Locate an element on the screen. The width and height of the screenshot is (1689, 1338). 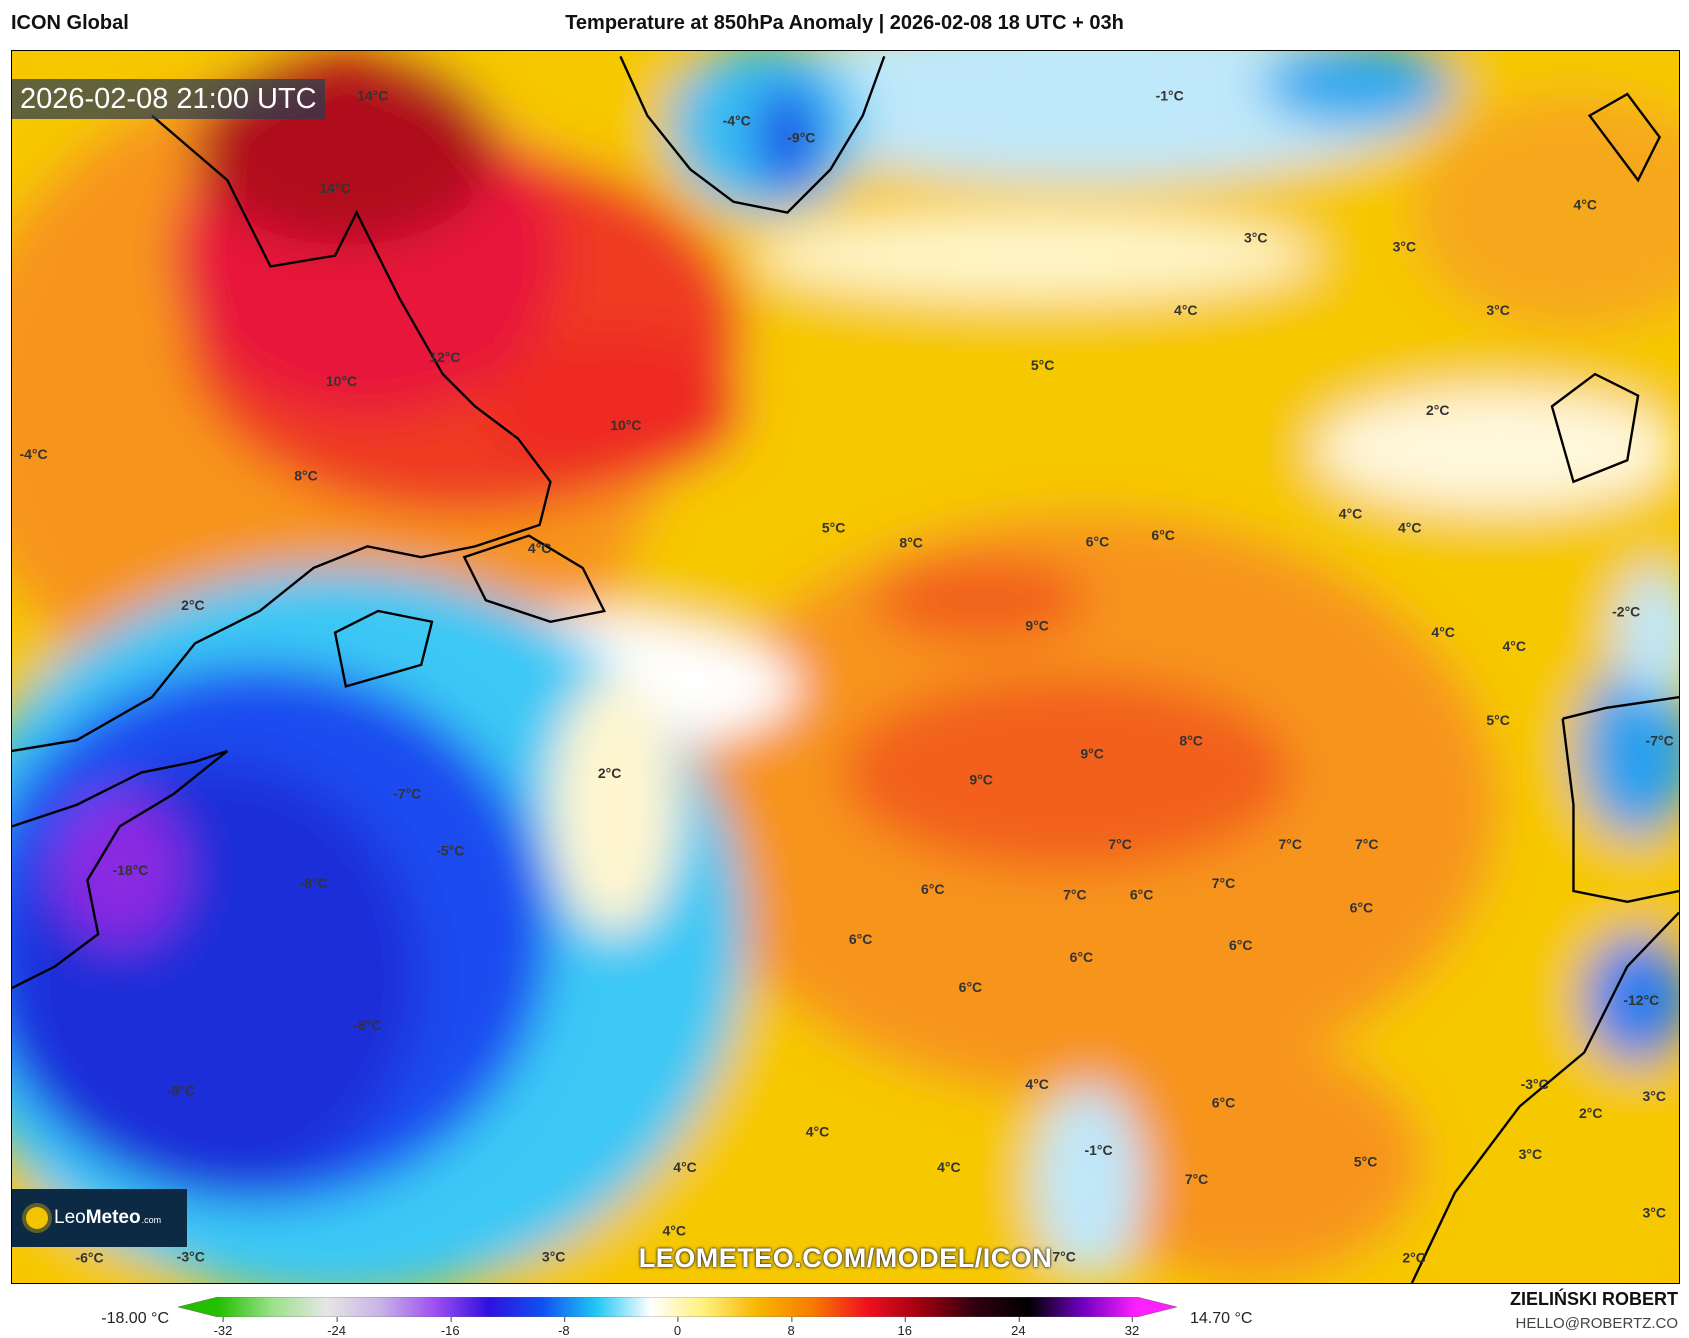
colorbar-tick-label: -16 is located at coordinates (450, 1327).